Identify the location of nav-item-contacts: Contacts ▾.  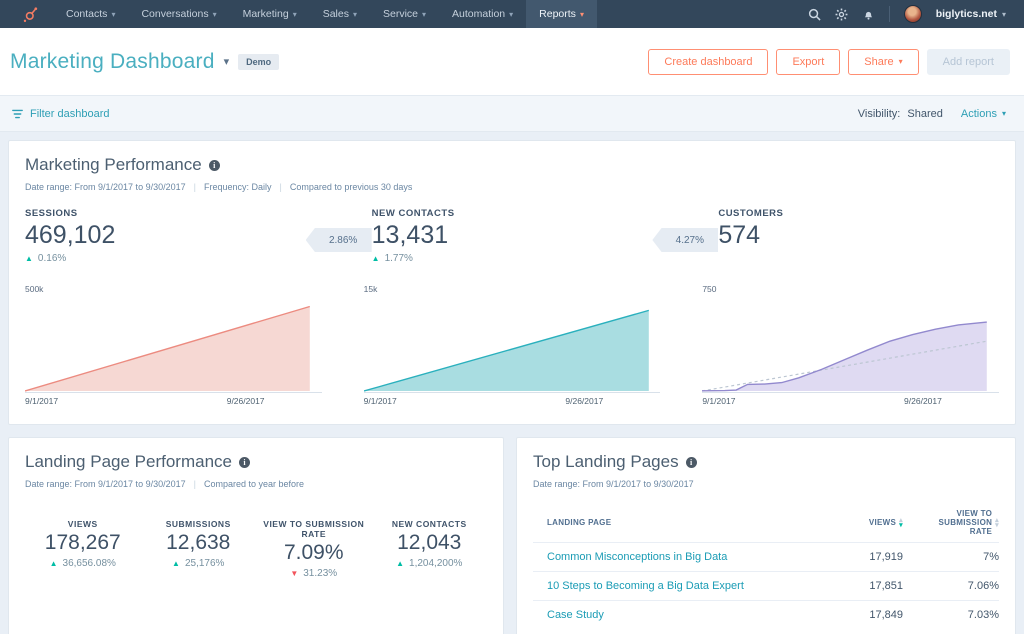
(90, 14).